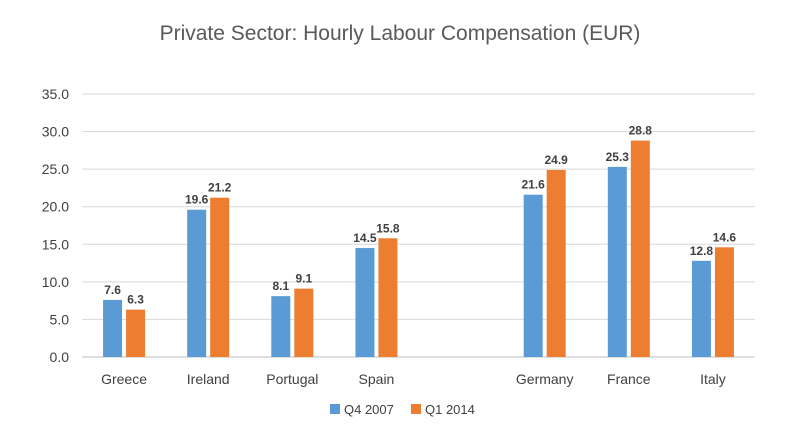  What do you see at coordinates (208, 379) in the screenshot?
I see `category-label: Ireland` at bounding box center [208, 379].